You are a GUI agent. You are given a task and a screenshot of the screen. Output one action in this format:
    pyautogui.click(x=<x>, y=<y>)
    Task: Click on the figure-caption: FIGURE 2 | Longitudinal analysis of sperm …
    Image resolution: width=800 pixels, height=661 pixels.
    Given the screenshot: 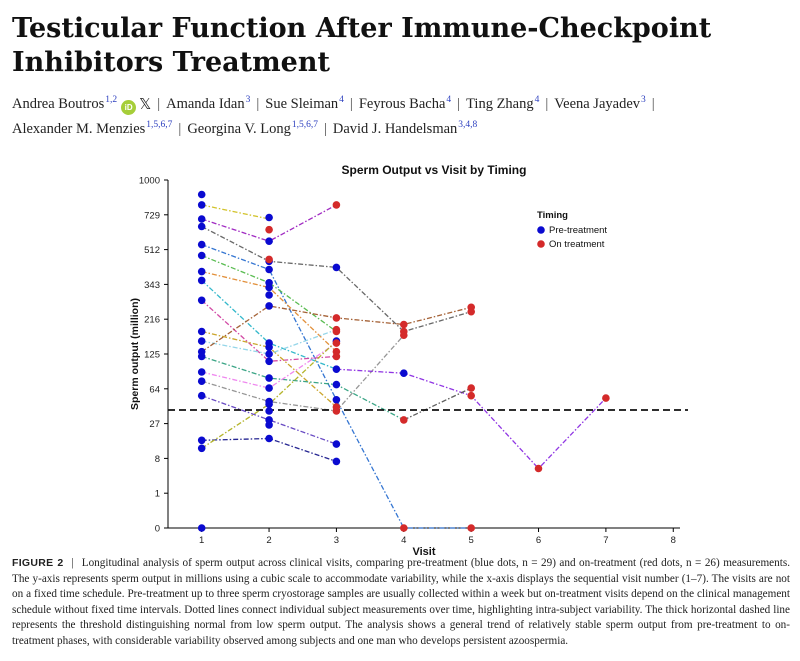 What is the action you would take?
    pyautogui.click(x=401, y=603)
    